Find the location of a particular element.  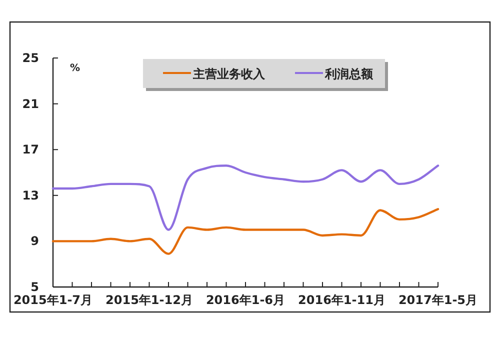

x-tick-label: 2016年1-6月 is located at coordinates (246, 300).